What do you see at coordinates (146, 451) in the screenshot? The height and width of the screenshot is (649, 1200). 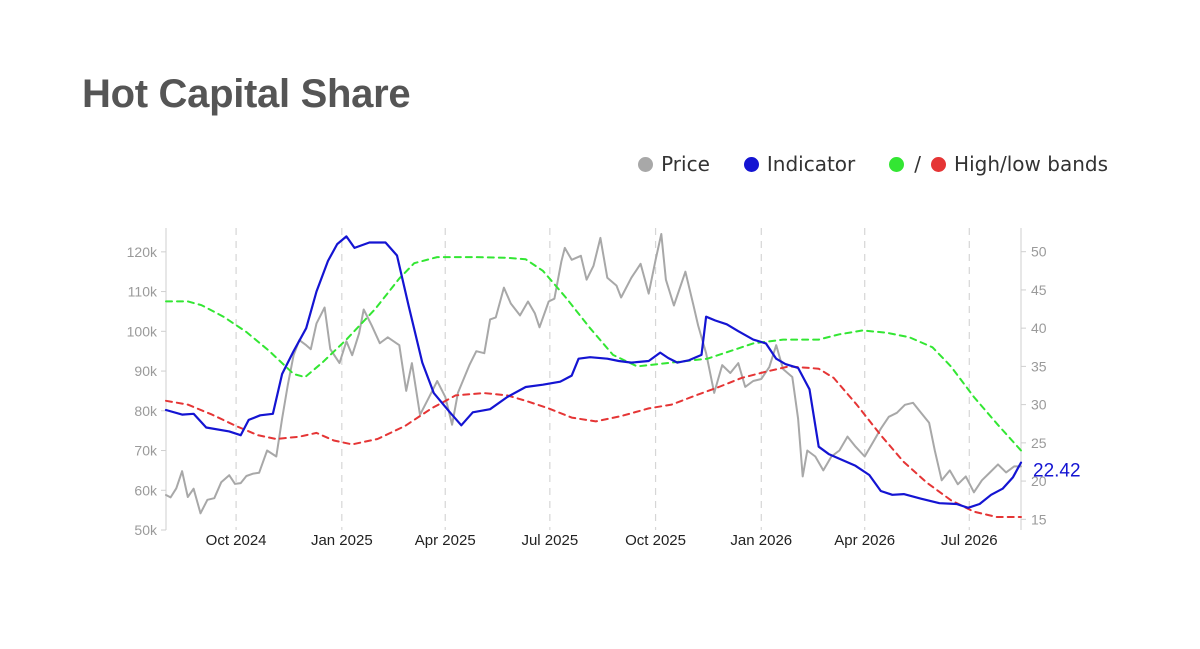 I see `y-left-tick-label: 70k` at bounding box center [146, 451].